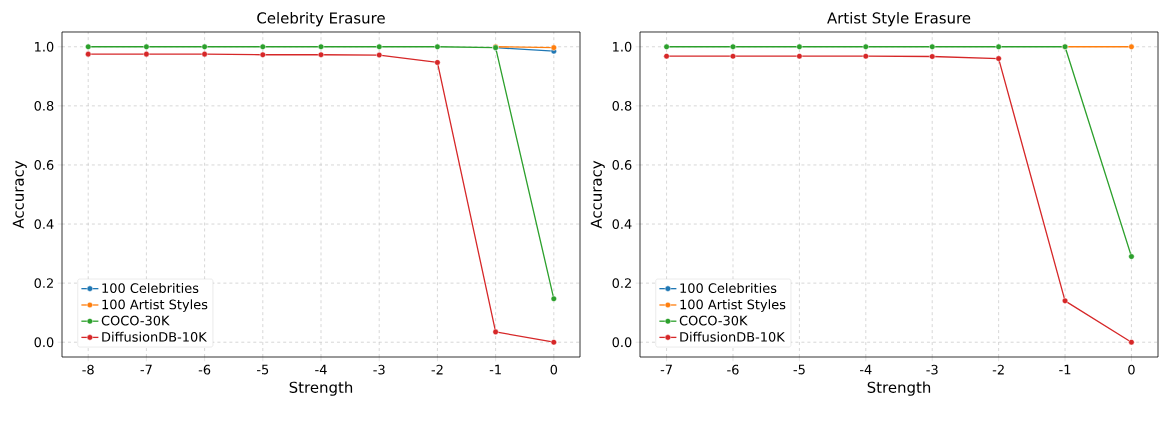 Image resolution: width=1167 pixels, height=423 pixels. Describe the element at coordinates (321, 19) in the screenshot. I see `chart-title: Celebrity Erasure` at that location.